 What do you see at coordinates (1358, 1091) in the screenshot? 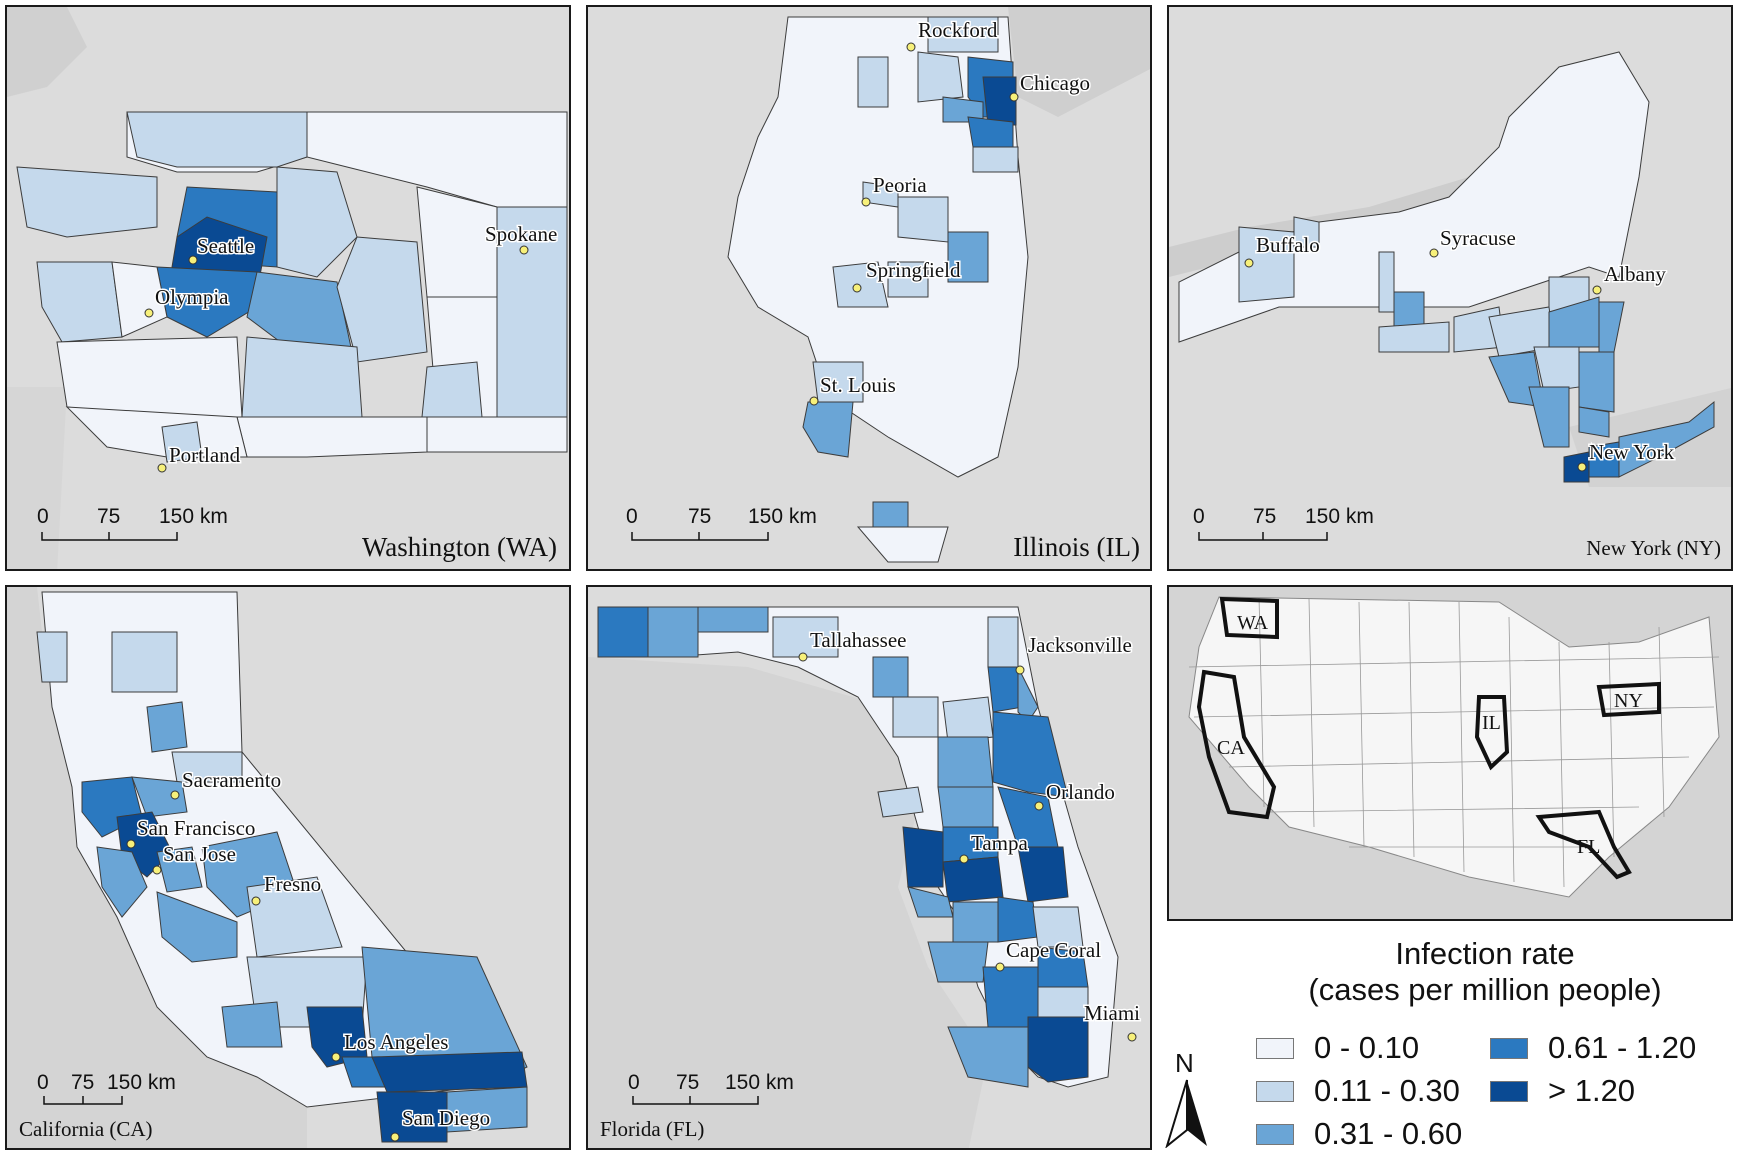
I see `legend-item-1: 0.11 - 0.30` at bounding box center [1358, 1091].